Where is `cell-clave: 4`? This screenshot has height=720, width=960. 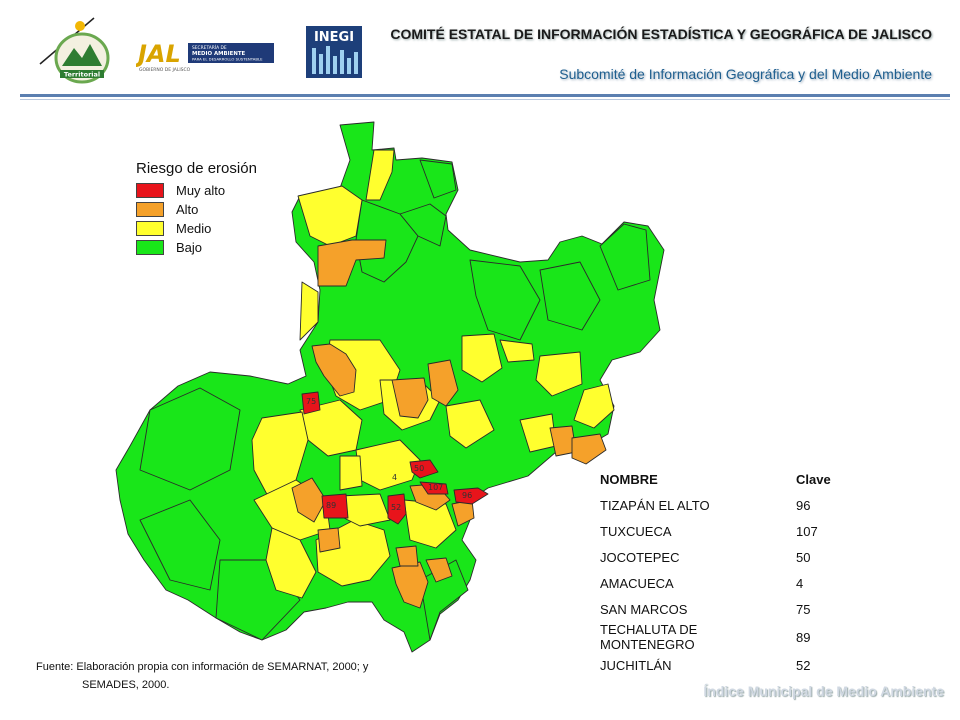
cell-clave: 4 is located at coordinates (800, 583).